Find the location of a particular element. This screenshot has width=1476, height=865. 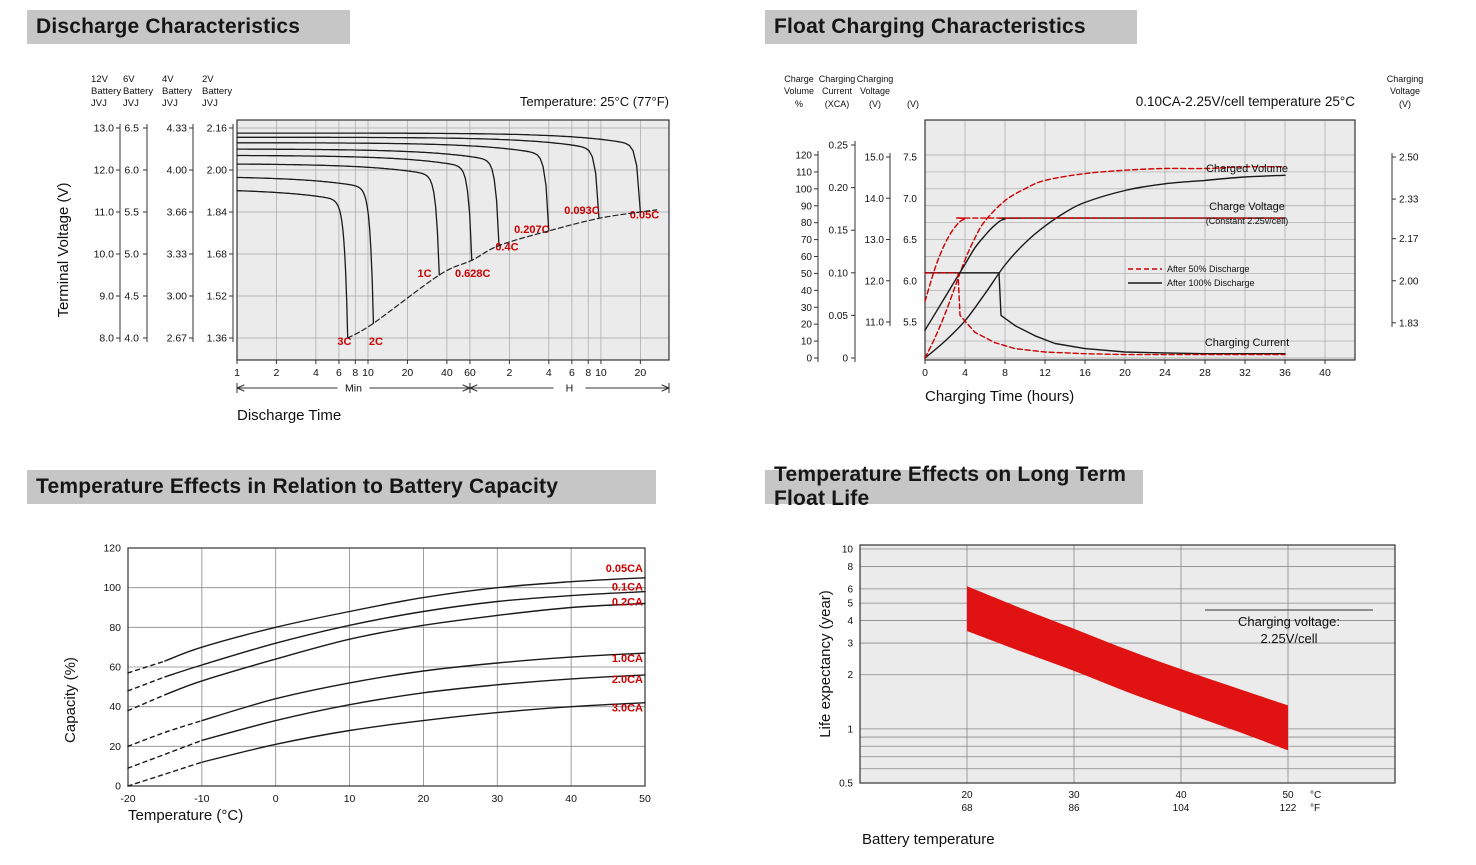

y-tick-label: 5.0 is located at coordinates (131, 255).